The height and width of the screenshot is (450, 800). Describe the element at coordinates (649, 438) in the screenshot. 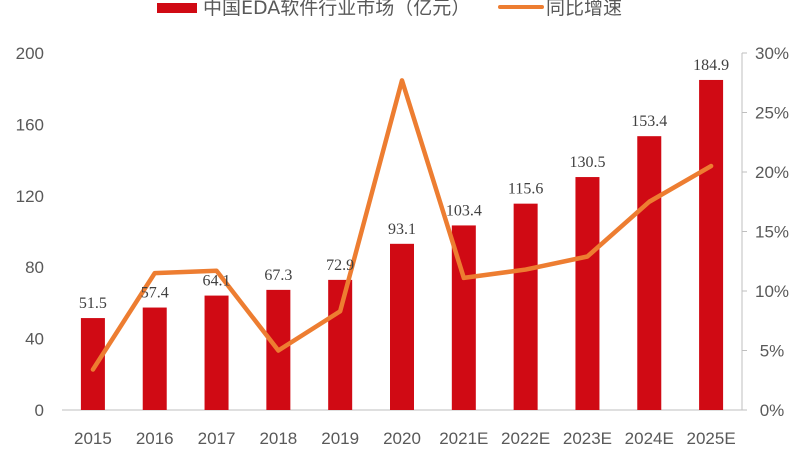

I see `x-tick-label: 2024E` at that location.